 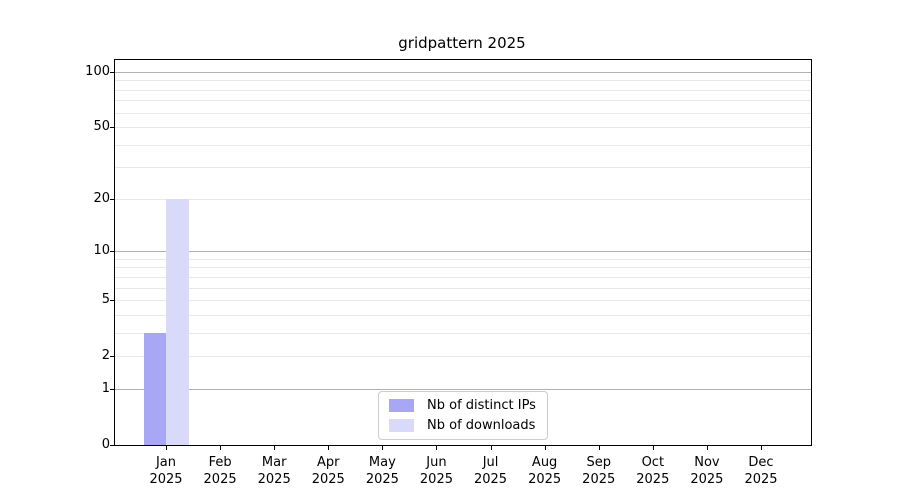 What do you see at coordinates (105, 356) in the screenshot?
I see `y-tick-label: 2` at bounding box center [105, 356].